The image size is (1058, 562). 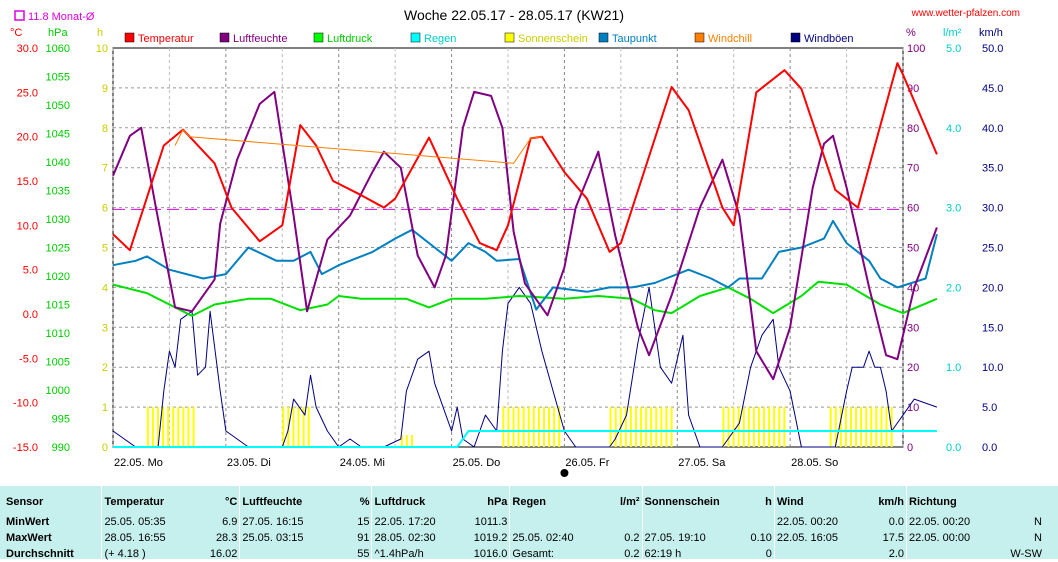 What do you see at coordinates (556, 554) in the screenshot?
I see `stats-cell: Gesamt:` at bounding box center [556, 554].